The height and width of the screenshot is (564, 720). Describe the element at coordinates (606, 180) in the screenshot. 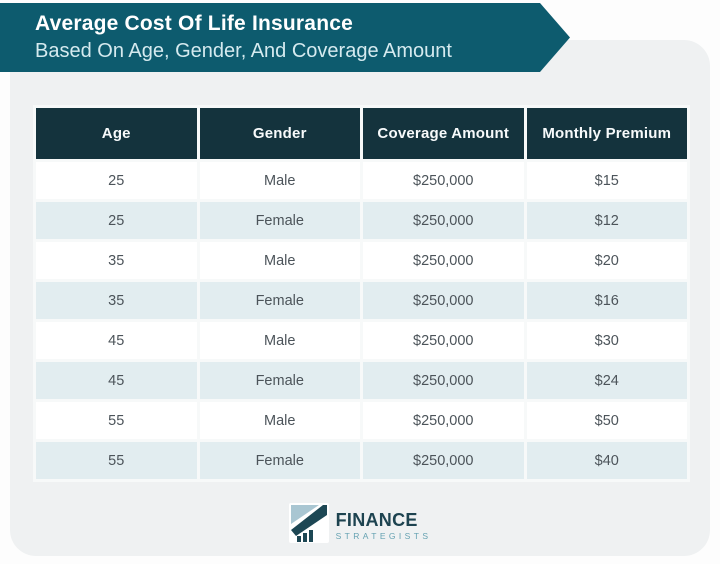

I see `cell-monthly-premium: $15` at that location.